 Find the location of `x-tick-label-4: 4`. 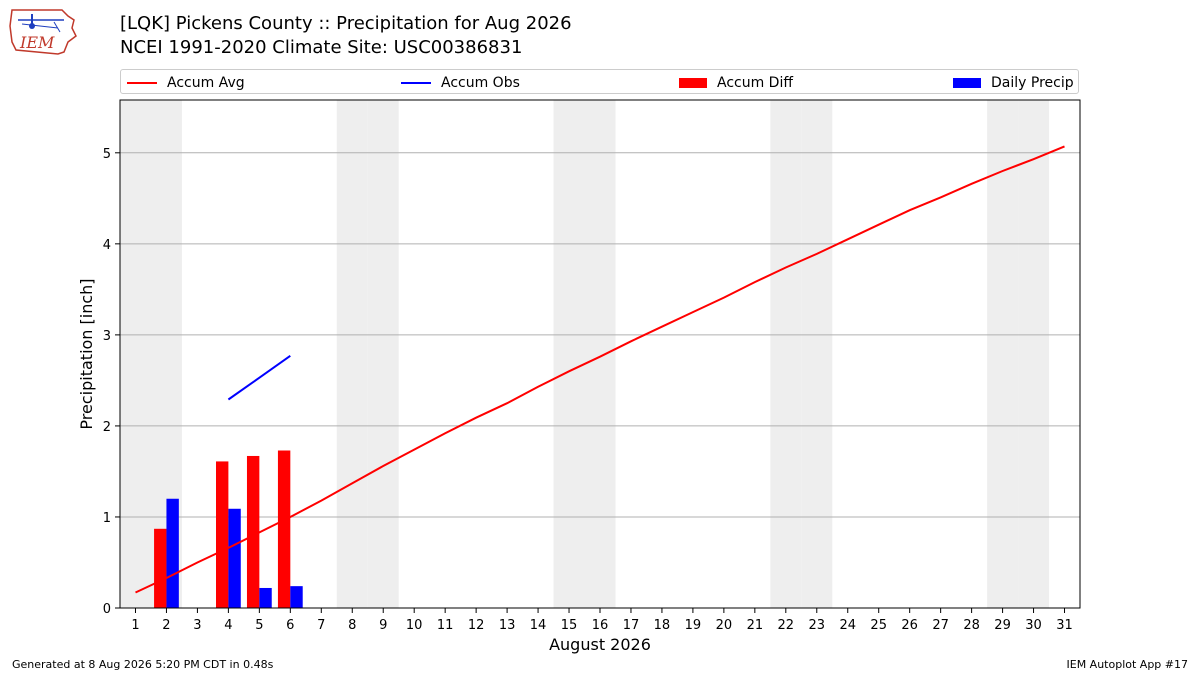

x-tick-label-4: 4 is located at coordinates (228, 625).